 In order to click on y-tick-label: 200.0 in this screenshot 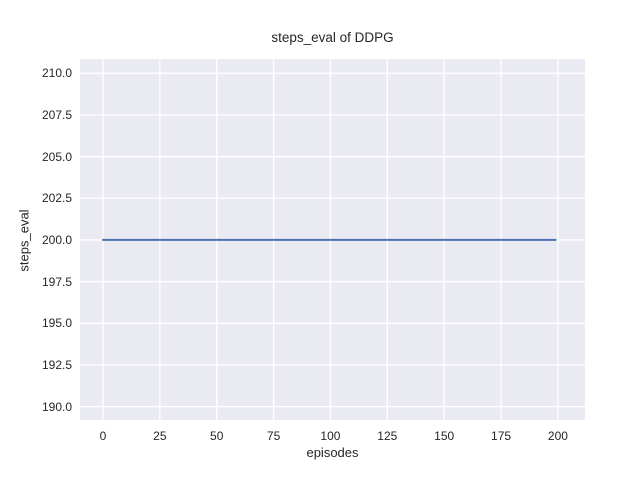, I will do `click(56, 239)`.